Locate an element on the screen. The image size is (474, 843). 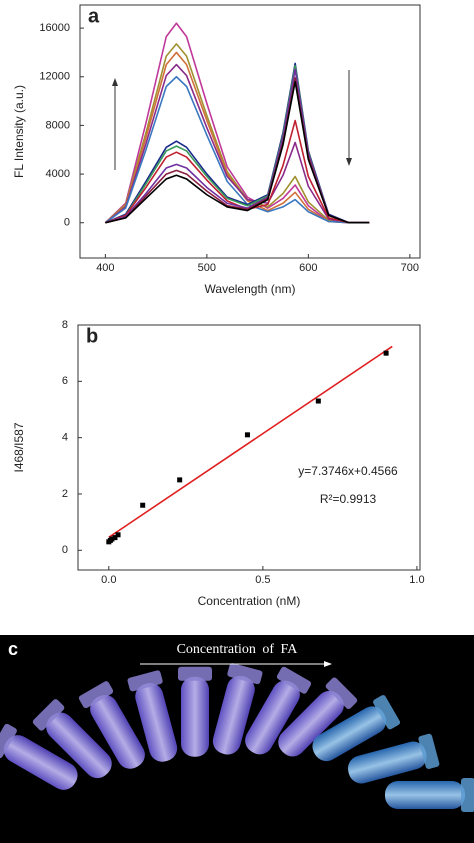
x-tick-label: 500 is located at coordinates (207, 268).